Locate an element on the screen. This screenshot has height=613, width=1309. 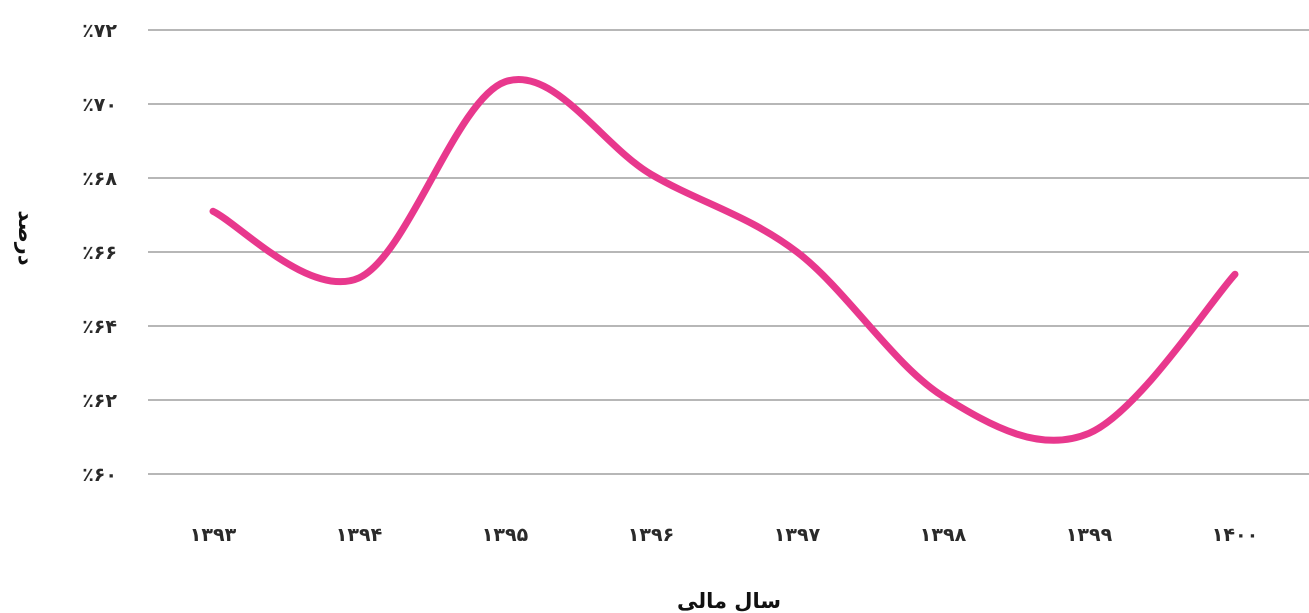
y-axis-title: درصد is located at coordinates (26, 238).